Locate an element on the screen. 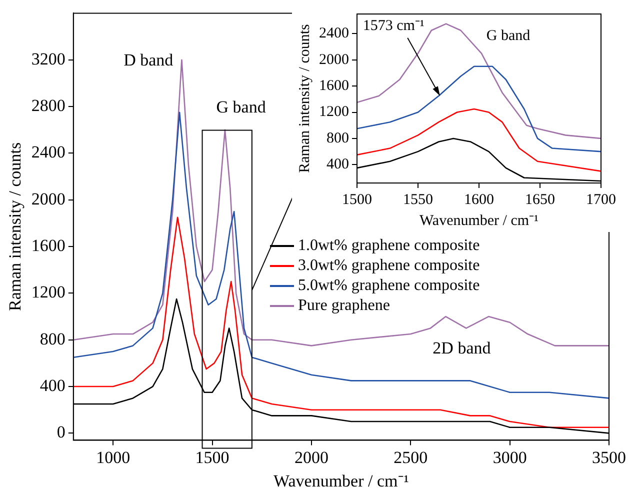  x-tick-label: 1600 is located at coordinates (479, 200).